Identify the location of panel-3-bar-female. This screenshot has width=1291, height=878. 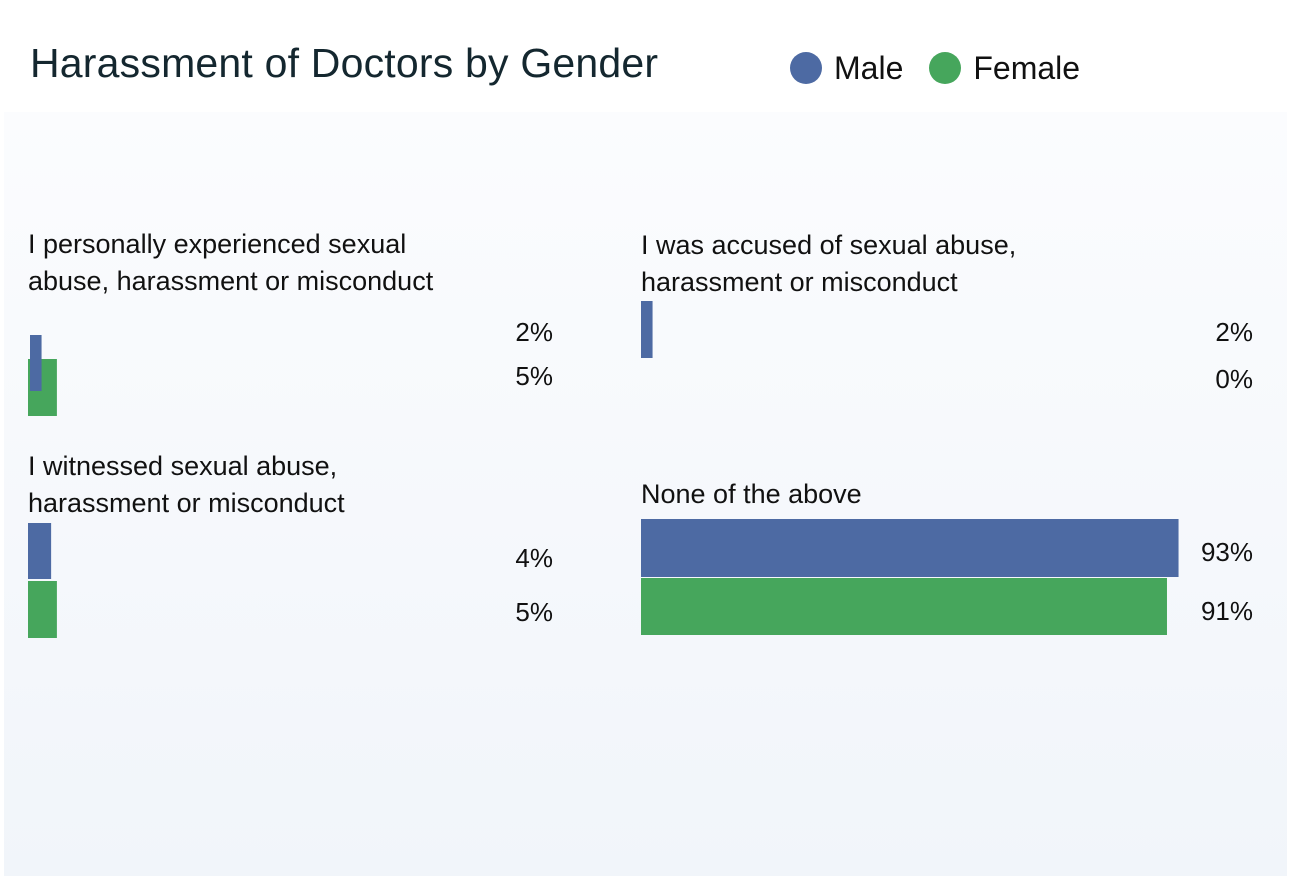
(42, 609).